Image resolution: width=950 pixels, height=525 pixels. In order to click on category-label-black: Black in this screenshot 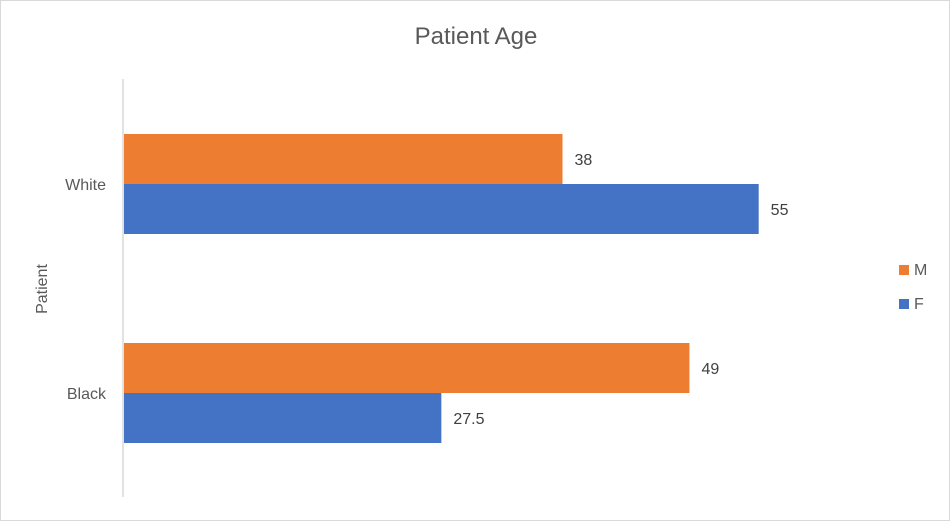, I will do `click(87, 394)`.